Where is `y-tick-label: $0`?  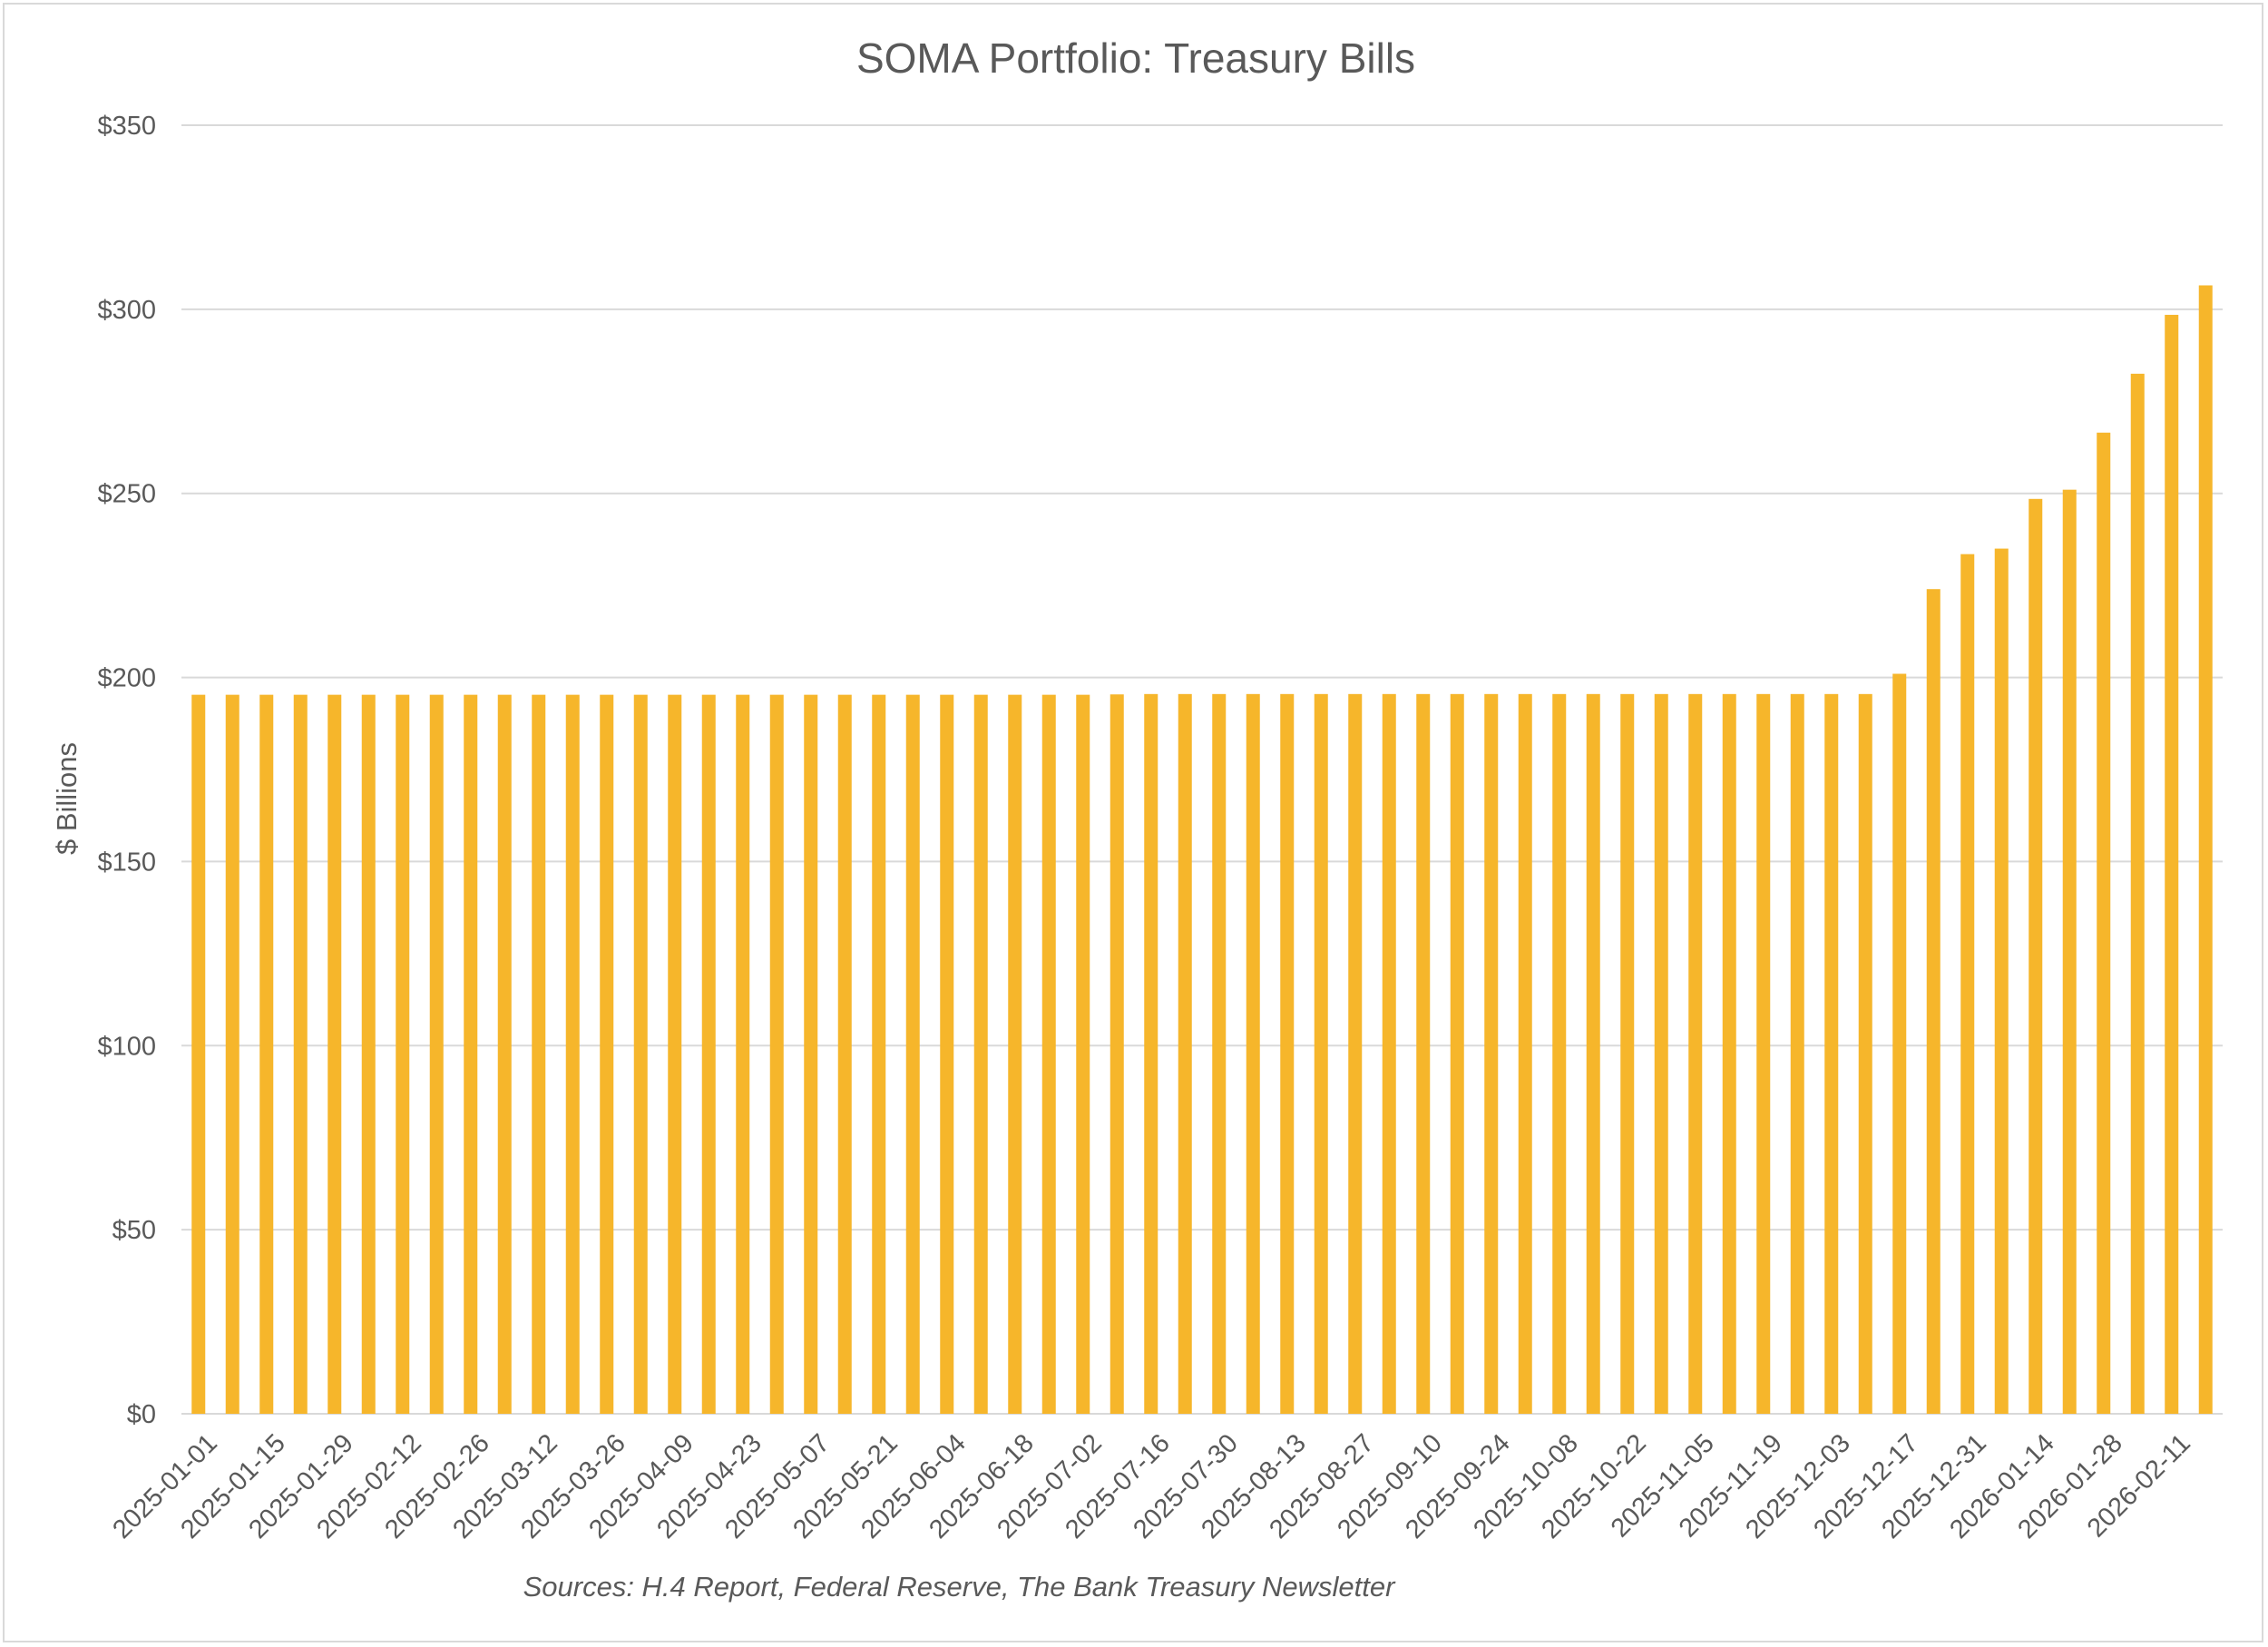 y-tick-label: $0 is located at coordinates (141, 1414).